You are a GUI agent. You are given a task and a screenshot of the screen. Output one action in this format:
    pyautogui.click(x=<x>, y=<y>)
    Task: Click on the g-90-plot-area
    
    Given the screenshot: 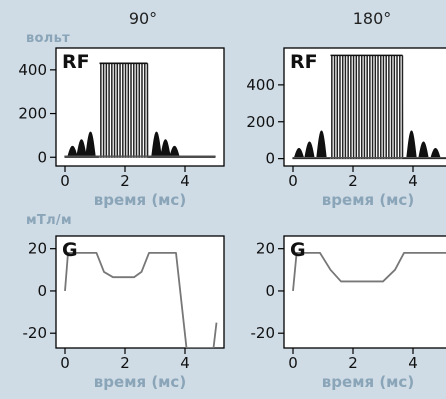 What is the action you would take?
    pyautogui.click(x=141, y=300)
    